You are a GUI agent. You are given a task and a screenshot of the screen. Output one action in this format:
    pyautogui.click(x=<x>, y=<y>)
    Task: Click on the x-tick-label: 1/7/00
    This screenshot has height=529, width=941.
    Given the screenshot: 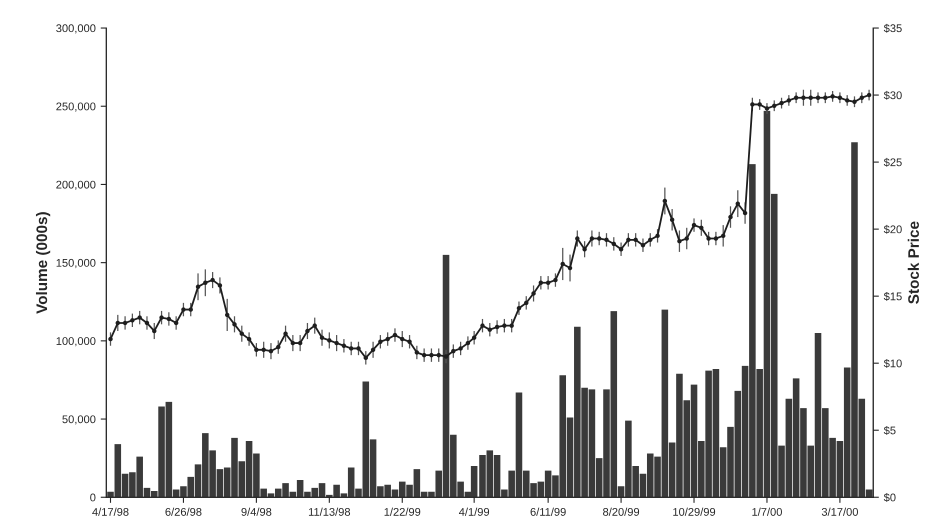 What is the action you would take?
    pyautogui.click(x=767, y=512)
    